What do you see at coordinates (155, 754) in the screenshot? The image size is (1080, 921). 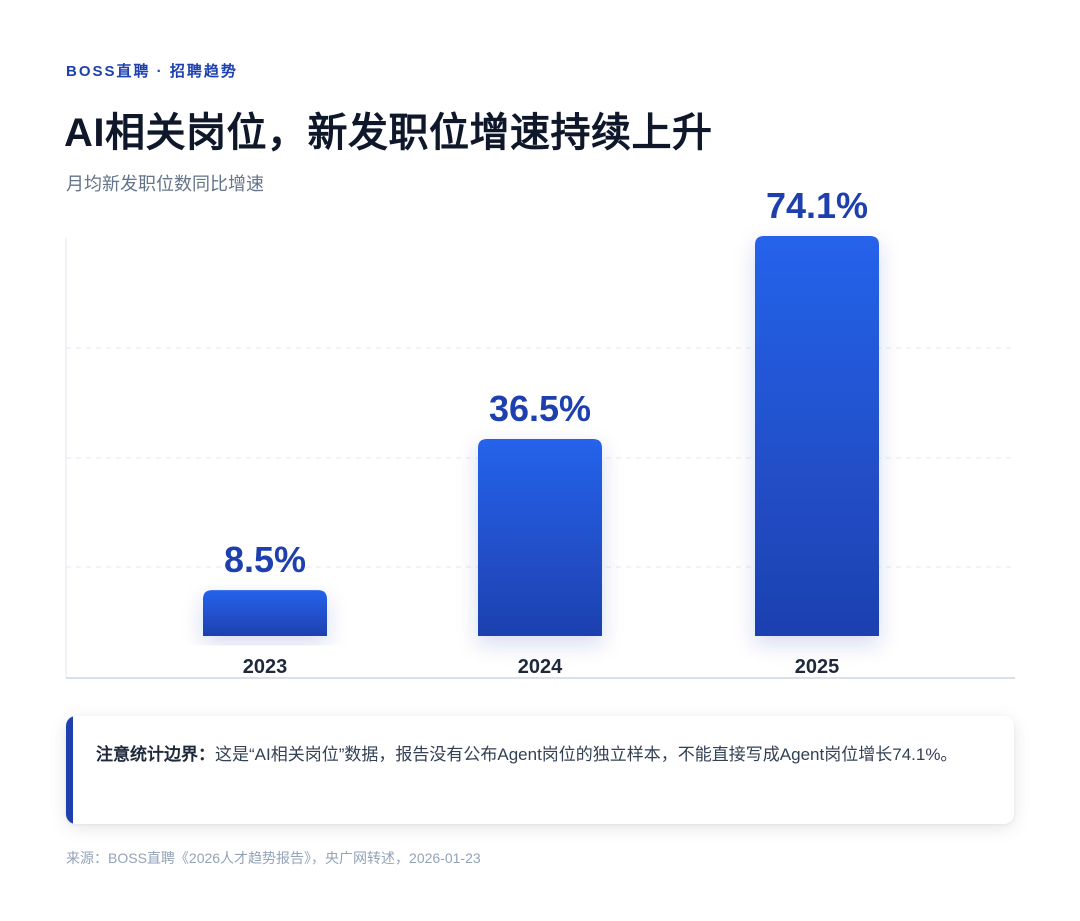 I see `note-label: 注意统计边界：` at bounding box center [155, 754].